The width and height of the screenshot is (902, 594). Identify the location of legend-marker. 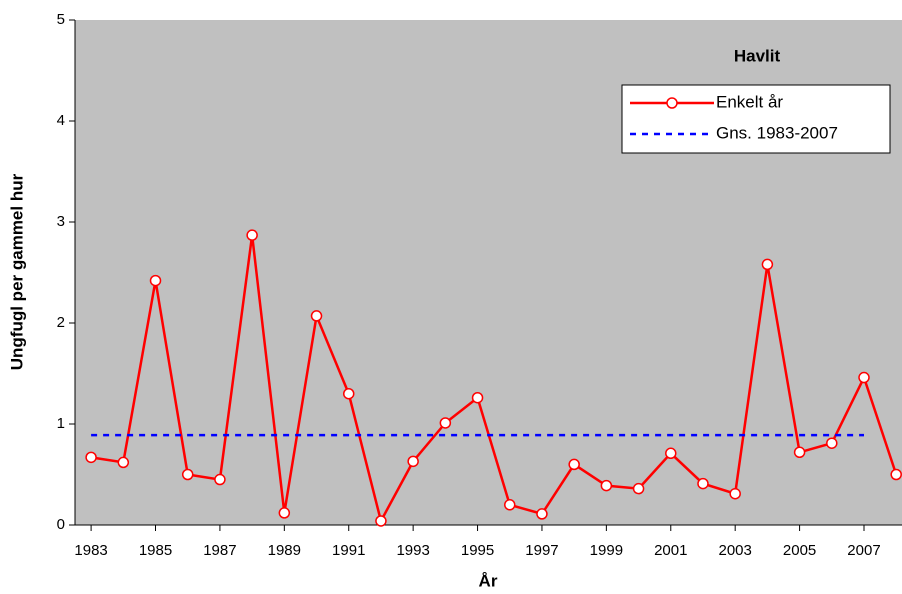
(672, 103).